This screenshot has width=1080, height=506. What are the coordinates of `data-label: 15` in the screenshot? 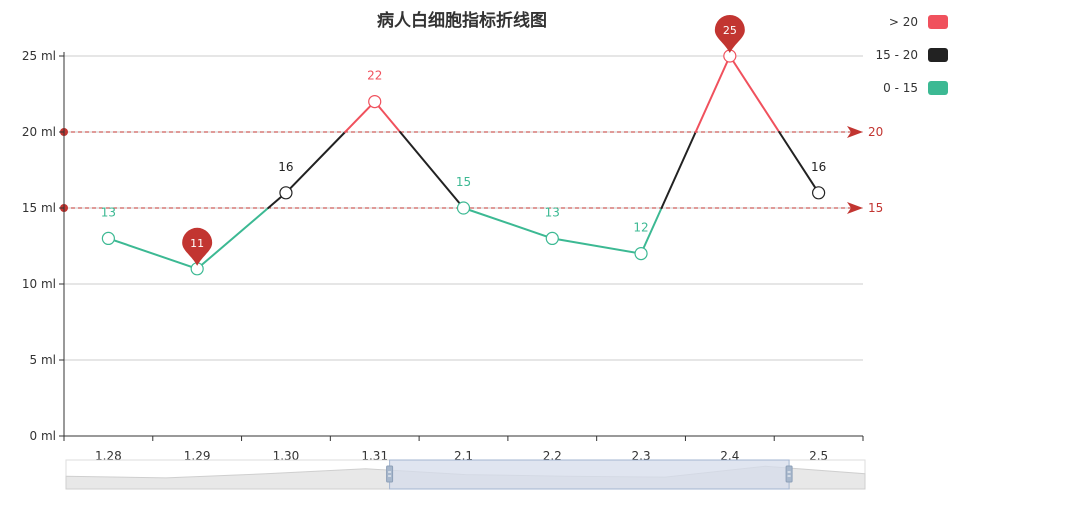 It's located at (463, 182).